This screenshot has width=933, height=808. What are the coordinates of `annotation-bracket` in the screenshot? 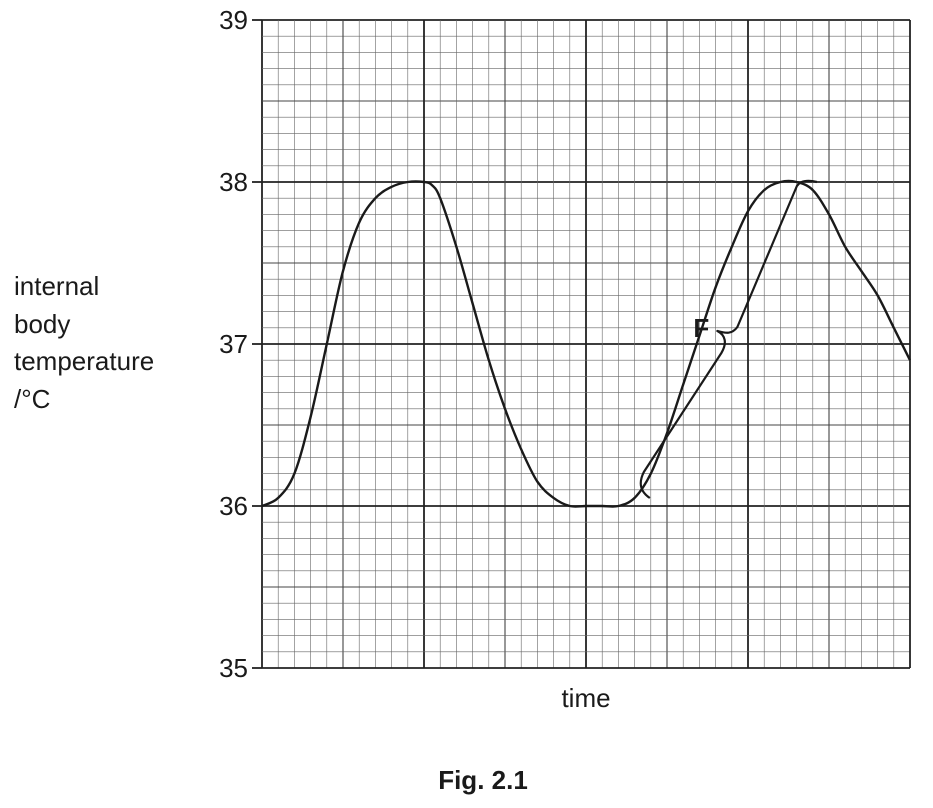 It's located at (728, 339).